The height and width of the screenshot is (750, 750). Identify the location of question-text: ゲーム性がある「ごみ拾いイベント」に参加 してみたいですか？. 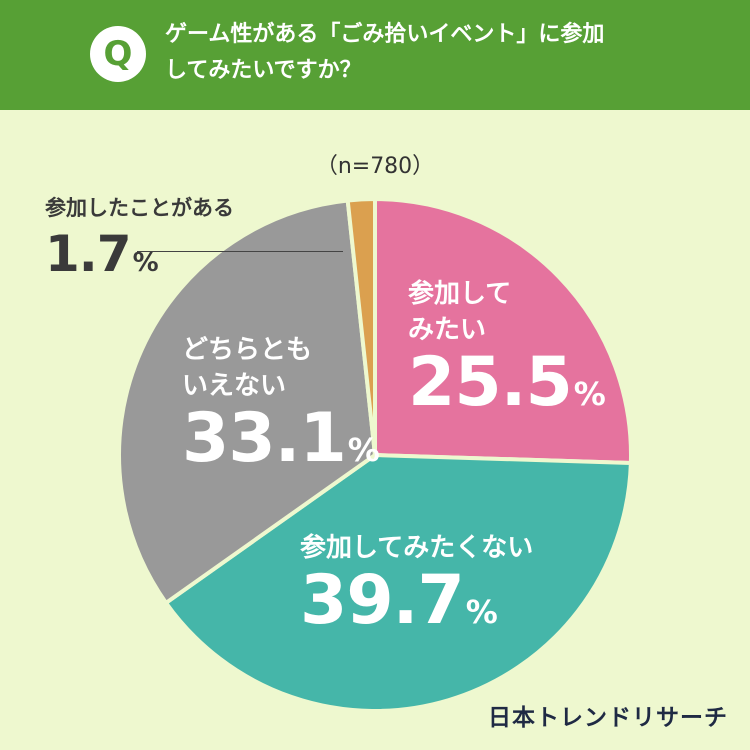
(385, 52).